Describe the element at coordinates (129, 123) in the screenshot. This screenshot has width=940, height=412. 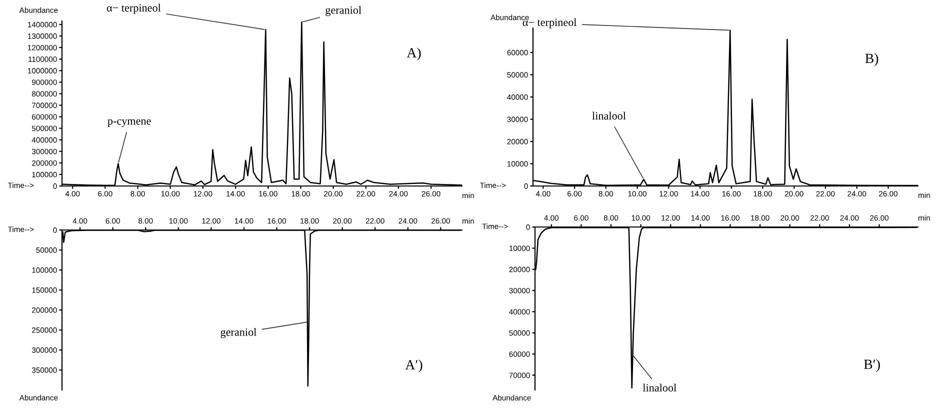
I see `annotation: p-cymene` at that location.